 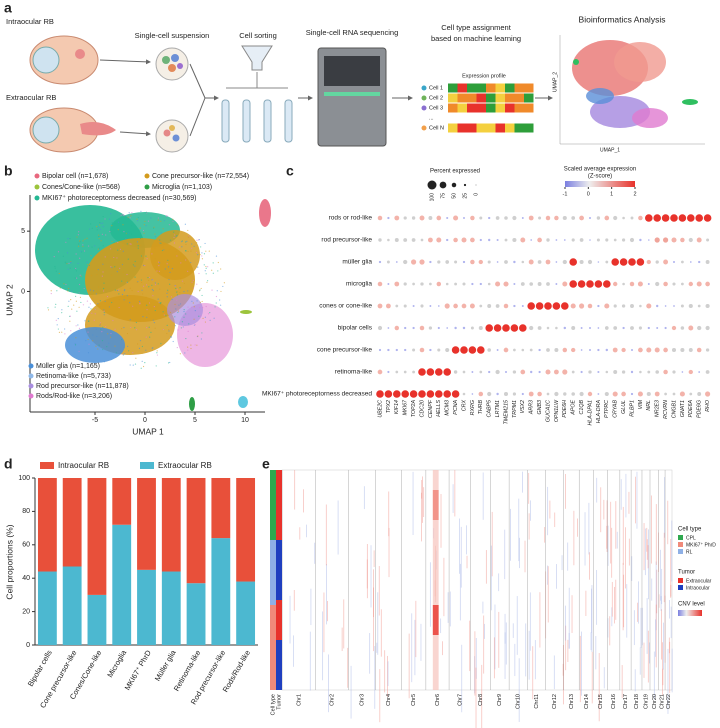 What do you see at coordinates (357, 262) in the screenshot?
I see `row-label: müller glia` at bounding box center [357, 262].